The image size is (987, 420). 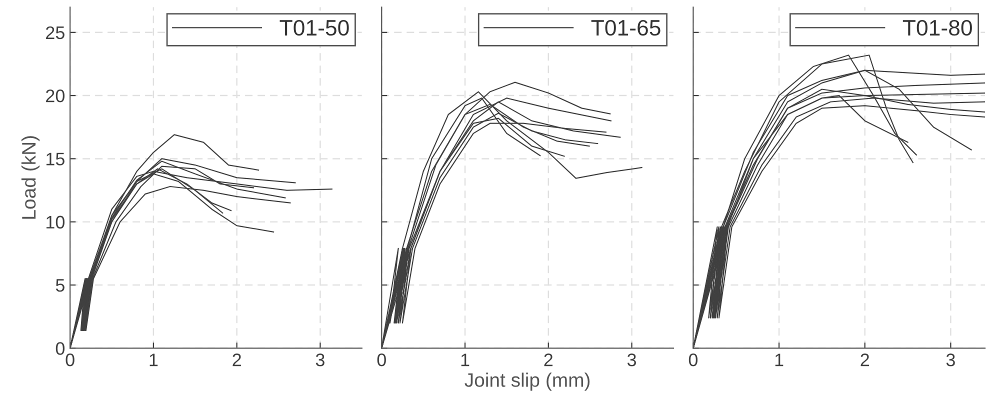 What do you see at coordinates (55, 159) in the screenshot?
I see `y-tick-label: 15` at bounding box center [55, 159].